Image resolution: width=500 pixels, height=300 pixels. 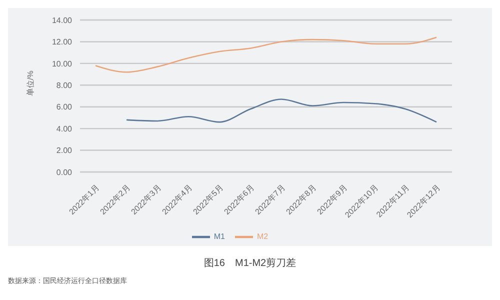 What do you see at coordinates (62, 63) in the screenshot?
I see `y-tick-label: 10.00` at bounding box center [62, 63].